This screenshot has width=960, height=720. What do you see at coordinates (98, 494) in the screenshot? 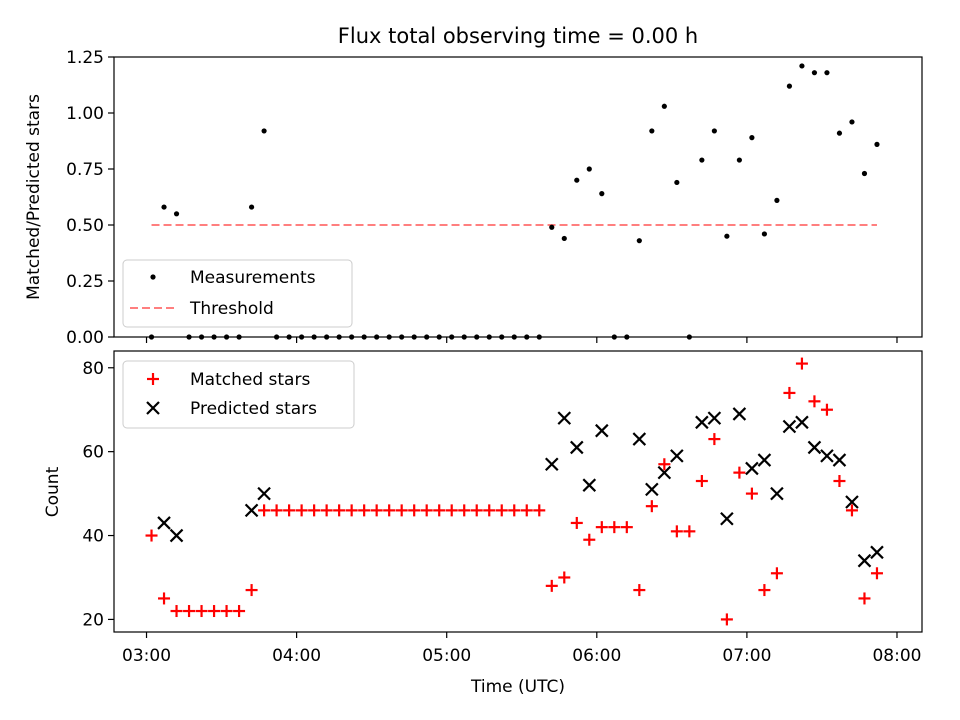
I see `bottom-y-ticks: 20 40 60 80` at bounding box center [98, 494].